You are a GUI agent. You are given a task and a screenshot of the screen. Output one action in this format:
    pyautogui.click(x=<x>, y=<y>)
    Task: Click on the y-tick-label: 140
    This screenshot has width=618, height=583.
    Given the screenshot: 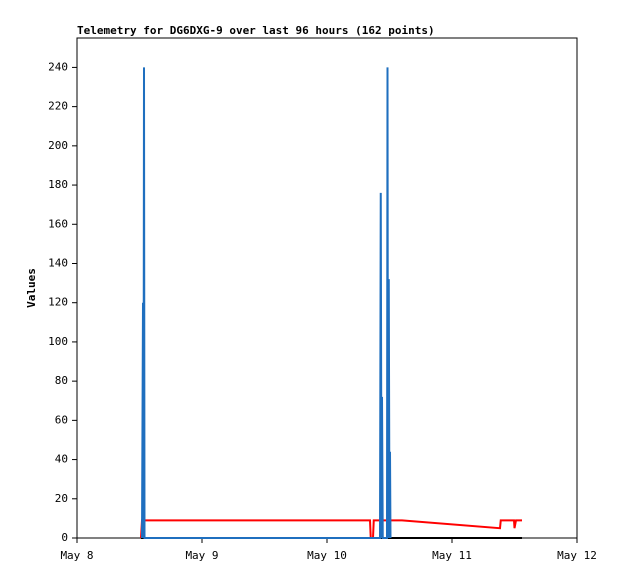 What is the action you would take?
    pyautogui.click(x=58, y=262)
    